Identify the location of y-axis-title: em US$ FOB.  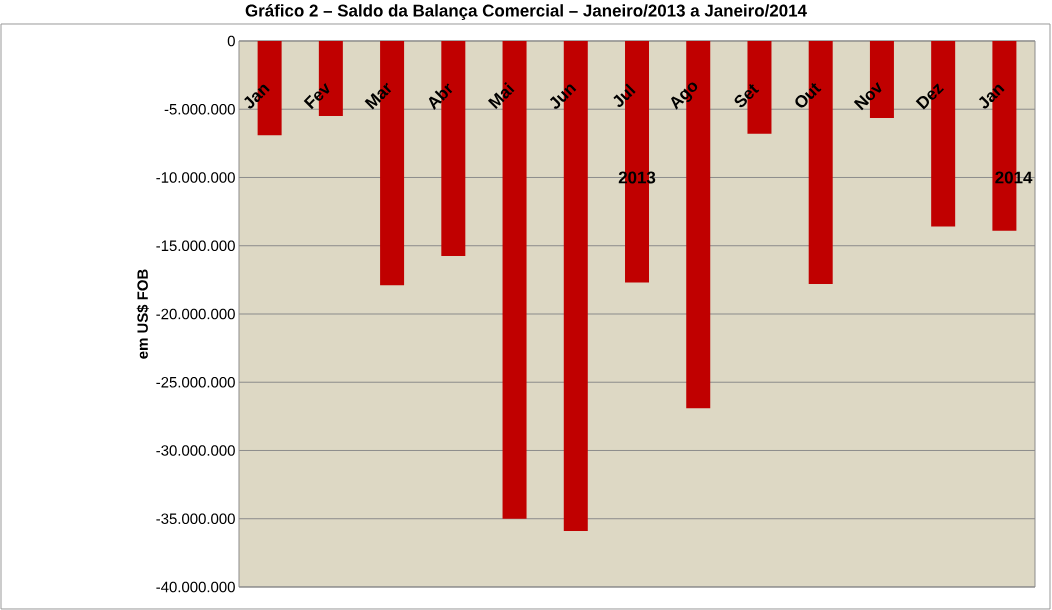
(142, 314).